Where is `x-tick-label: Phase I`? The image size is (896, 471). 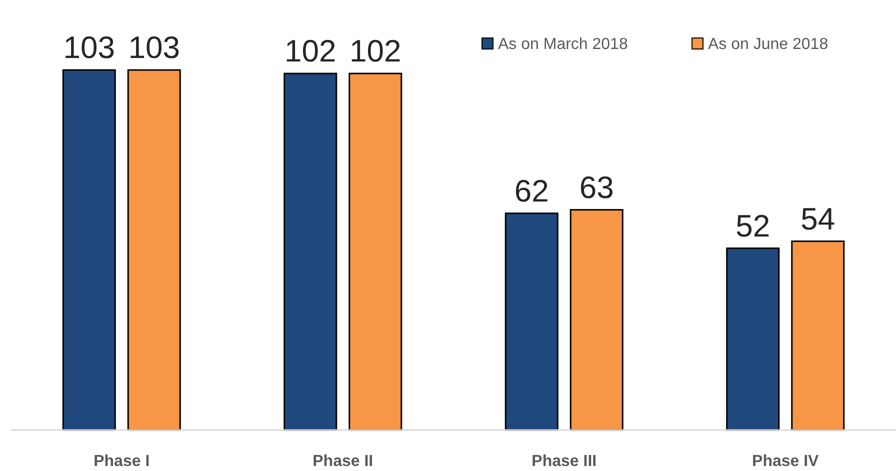 x-tick-label: Phase I is located at coordinates (122, 461).